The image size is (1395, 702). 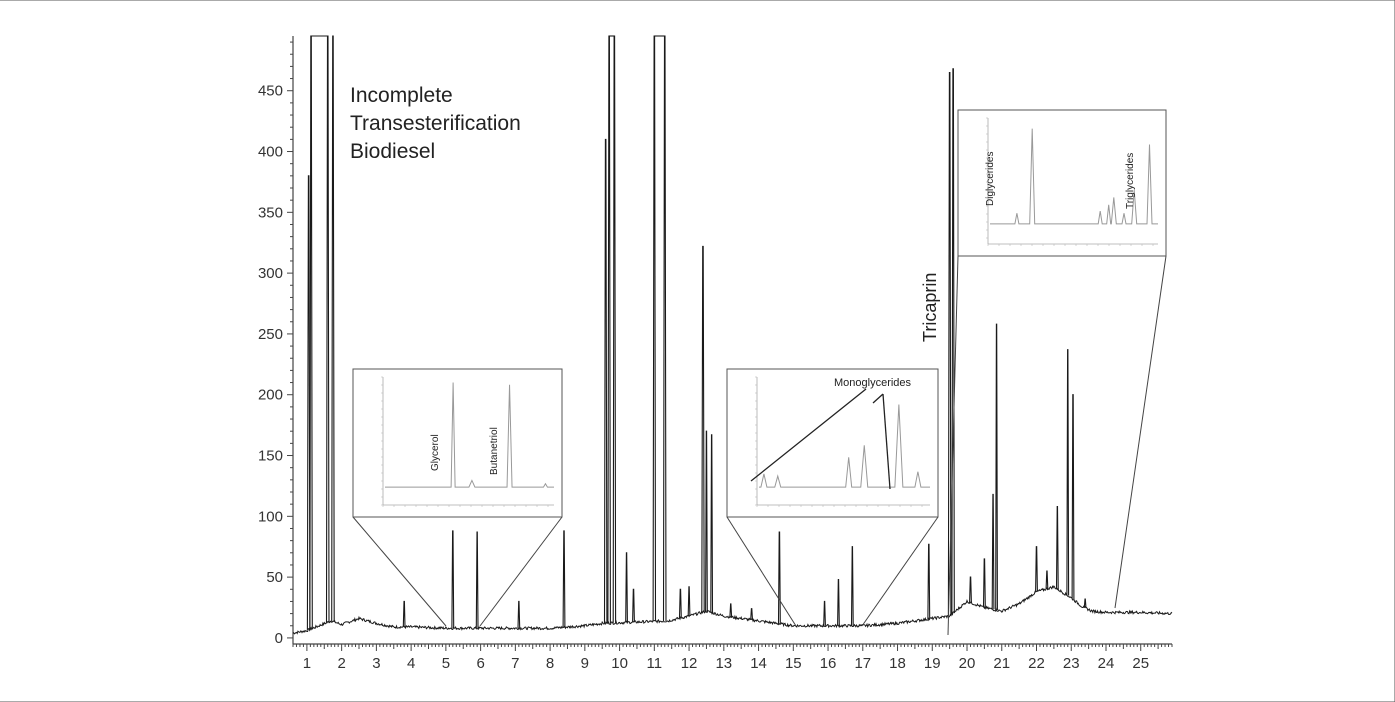 What do you see at coordinates (515, 663) in the screenshot?
I see `x-tick-label: 7` at bounding box center [515, 663].